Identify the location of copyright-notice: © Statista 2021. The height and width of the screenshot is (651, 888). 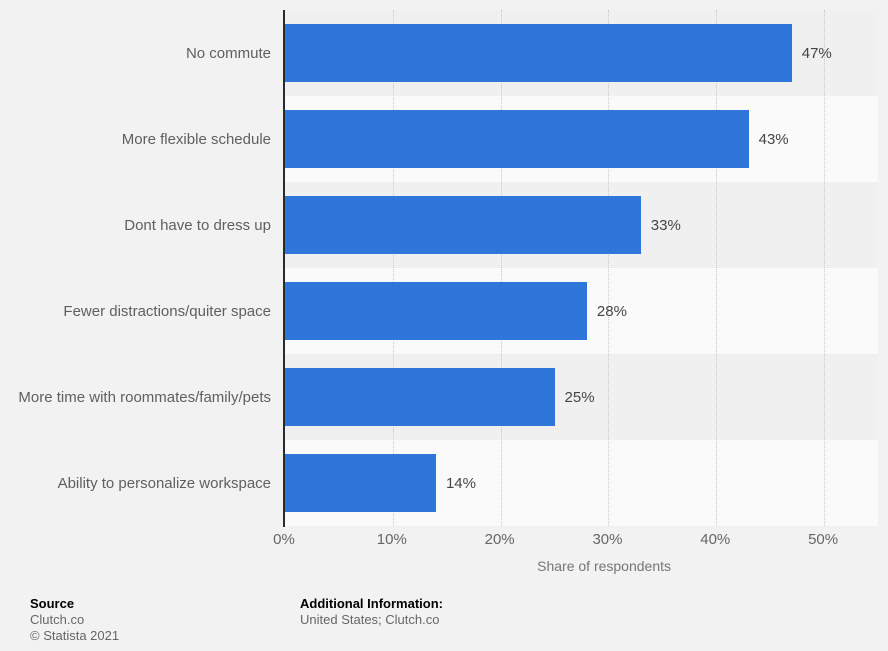
(75, 635).